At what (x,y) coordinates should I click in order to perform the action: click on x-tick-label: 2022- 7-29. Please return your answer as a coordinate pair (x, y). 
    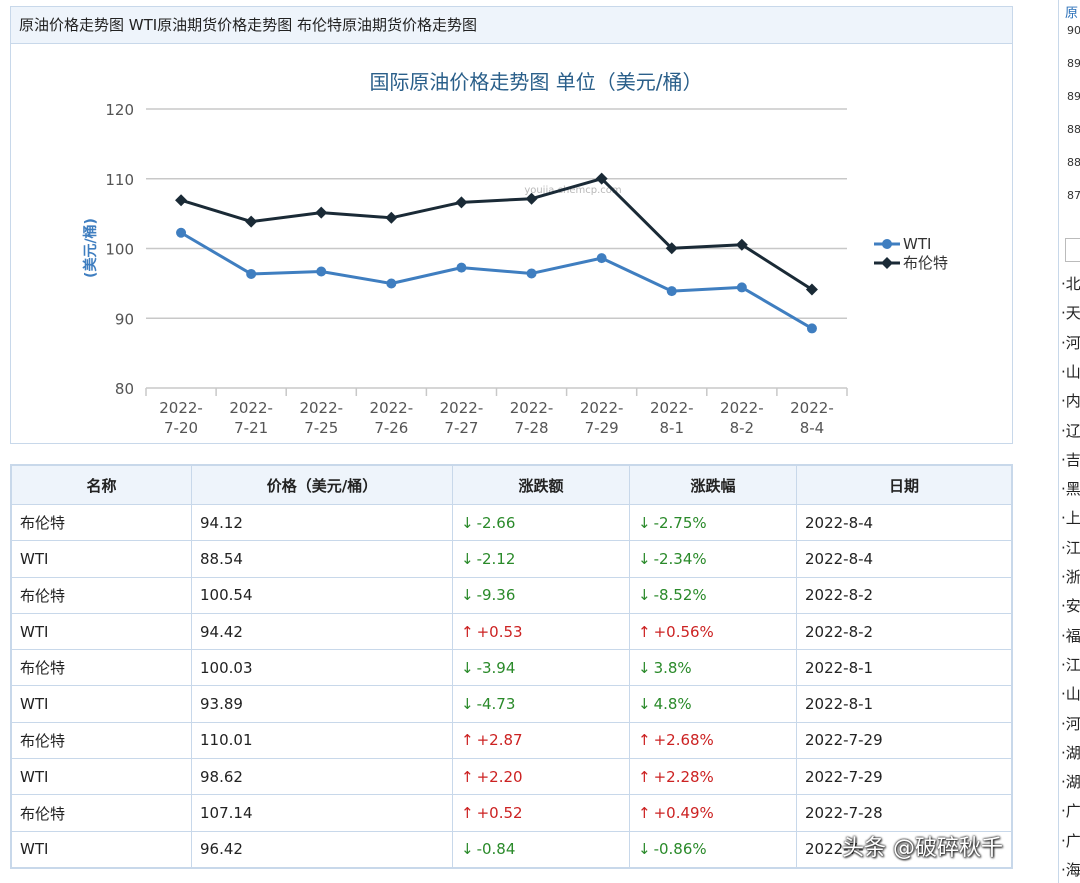
    Looking at the image, I should click on (602, 418).